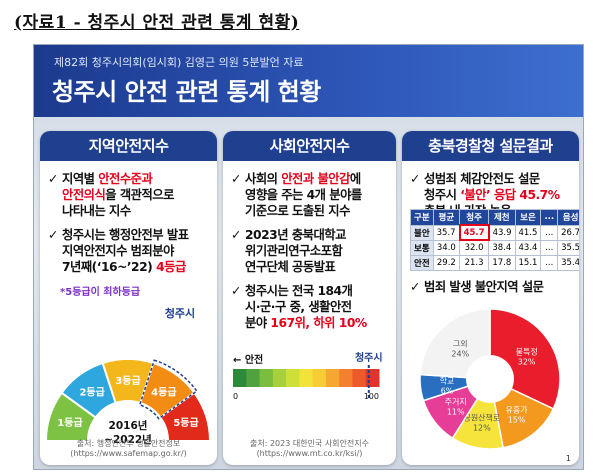 The width and height of the screenshot is (593, 476). I want to click on bullet-definition: ✓ 지역별 안전수준과 안전의식을 객관적으로 나타내는 지수, so click(111, 195).